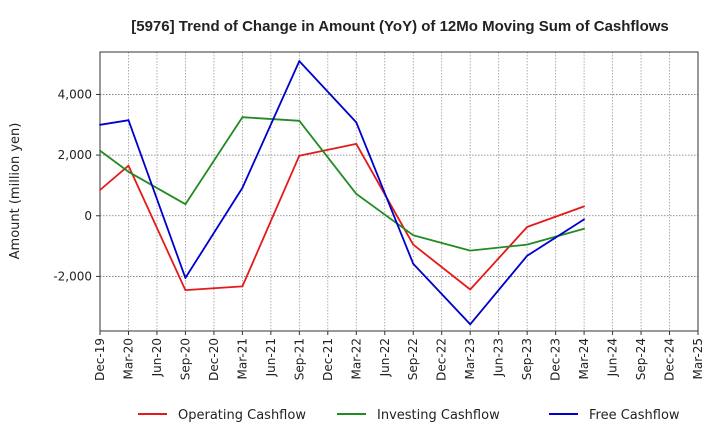  What do you see at coordinates (670, 359) in the screenshot?
I see `x-tick-label: Dec-24` at bounding box center [670, 359].